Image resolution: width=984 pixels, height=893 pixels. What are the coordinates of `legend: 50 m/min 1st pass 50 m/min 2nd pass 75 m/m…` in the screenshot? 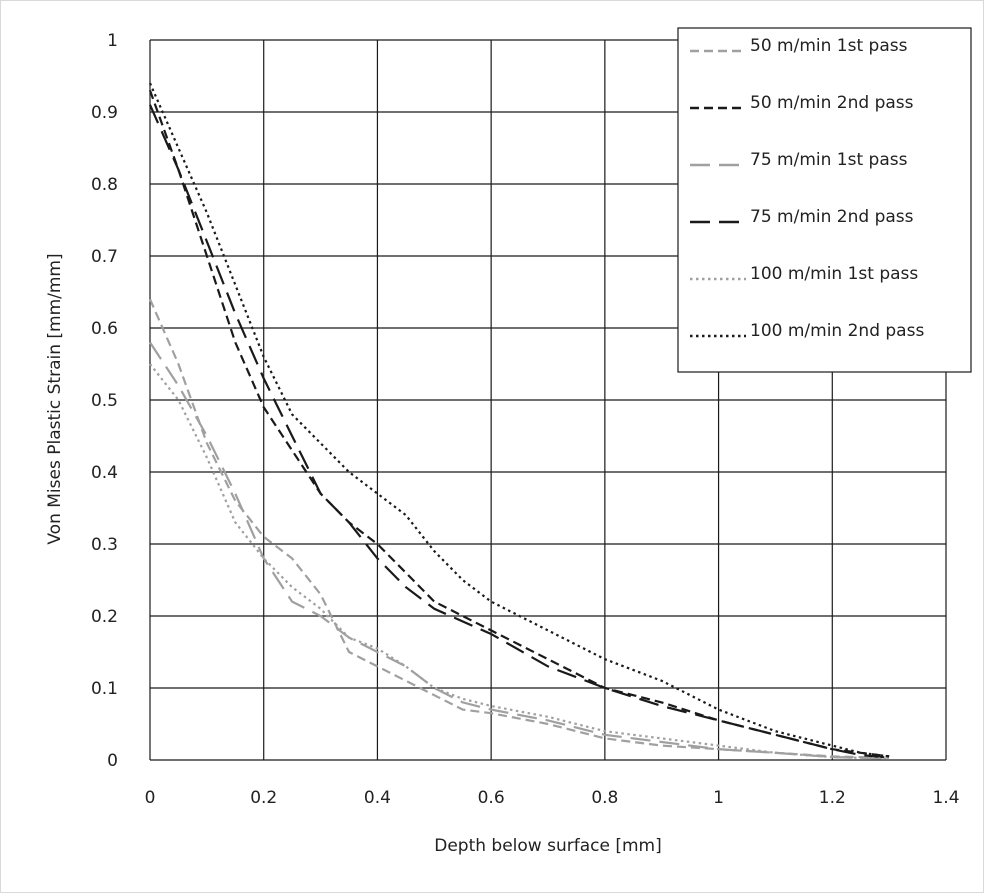 It's located at (824, 200).